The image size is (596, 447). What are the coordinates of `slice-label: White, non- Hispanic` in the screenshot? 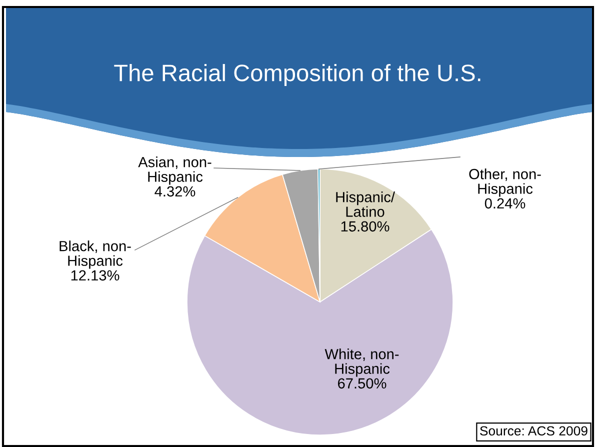 It's located at (361, 362).